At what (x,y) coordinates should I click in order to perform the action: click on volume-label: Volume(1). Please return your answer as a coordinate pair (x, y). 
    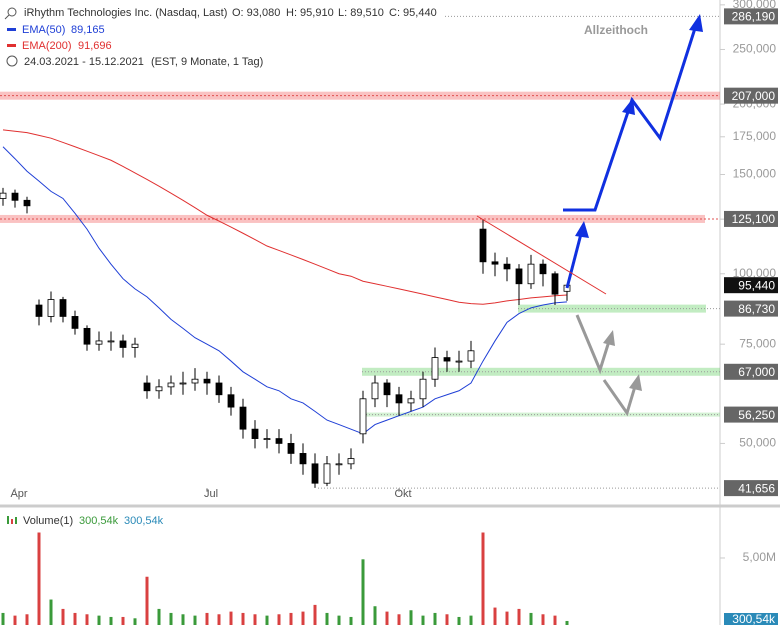
    Looking at the image, I should click on (48, 521).